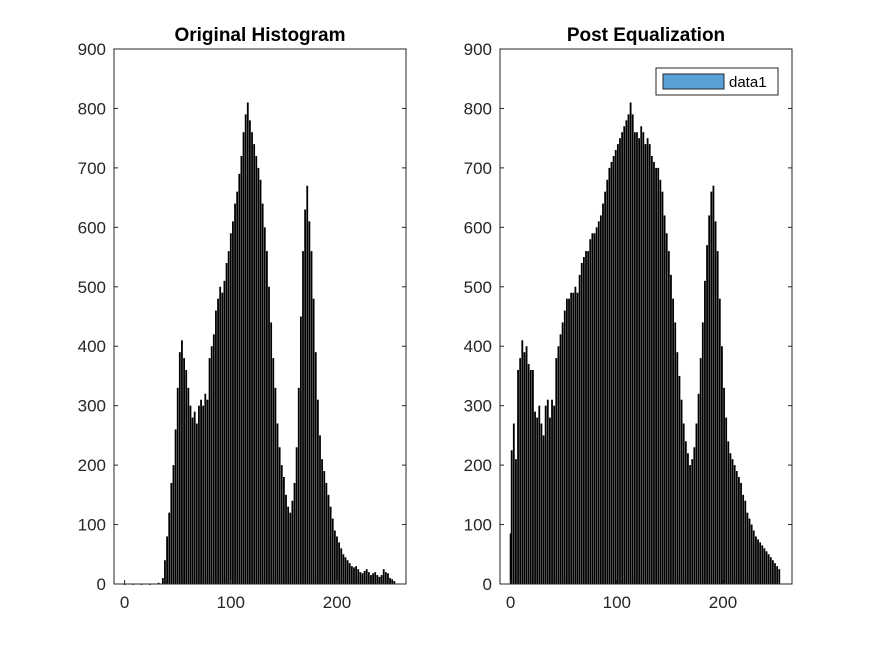  Describe the element at coordinates (748, 82) in the screenshot. I see `legend-label: data1` at that location.